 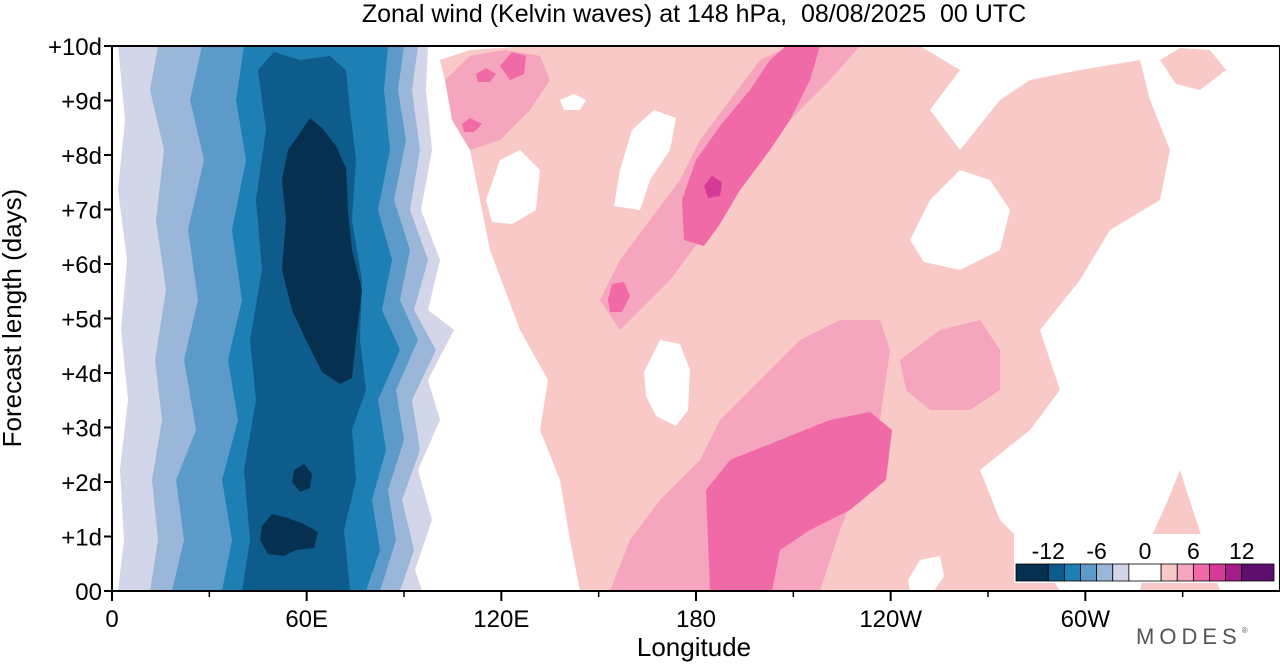 I want to click on y-tick-label: +6d, so click(x=81, y=265).